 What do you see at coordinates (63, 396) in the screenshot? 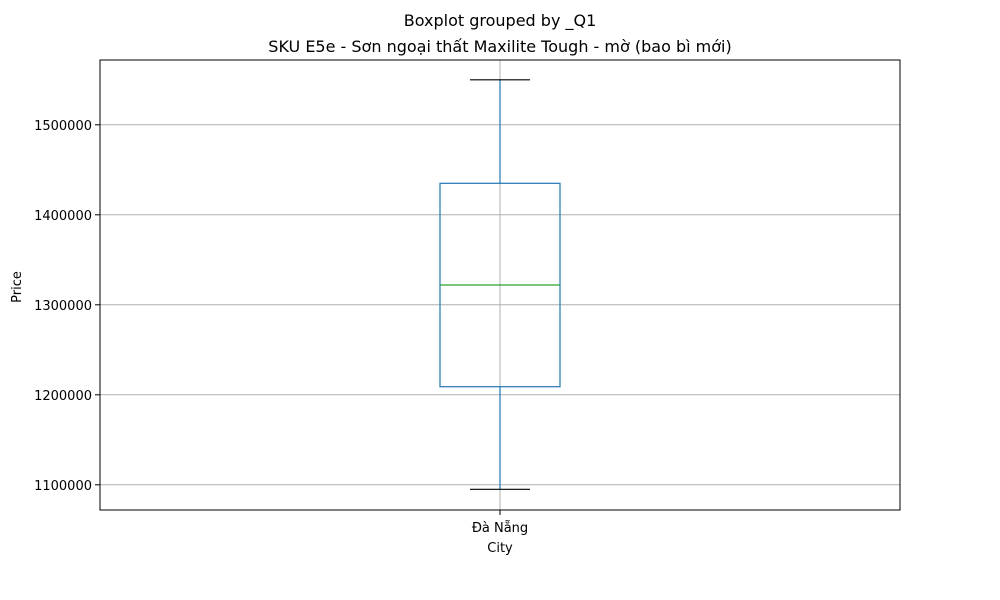
I see `y-tick-label: 1200000` at bounding box center [63, 396].